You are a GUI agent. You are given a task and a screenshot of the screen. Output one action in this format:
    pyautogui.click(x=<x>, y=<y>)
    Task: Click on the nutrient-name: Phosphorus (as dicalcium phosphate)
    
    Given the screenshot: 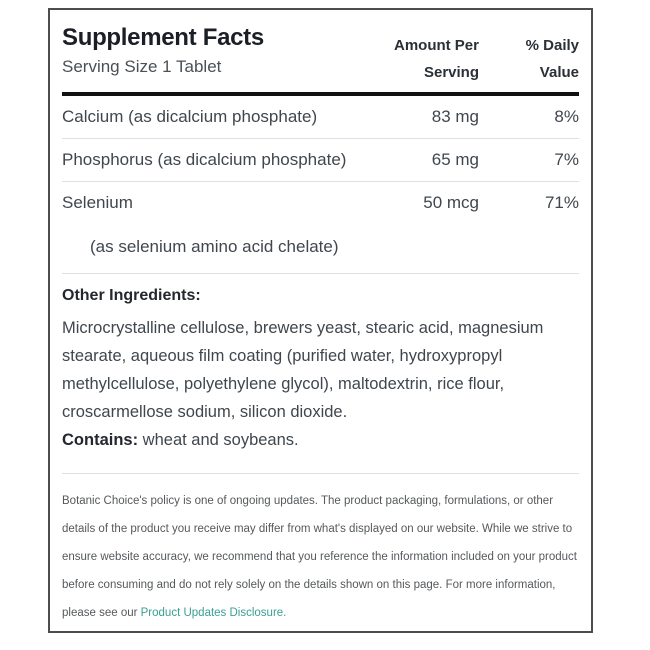 What is the action you would take?
    pyautogui.click(x=204, y=159)
    